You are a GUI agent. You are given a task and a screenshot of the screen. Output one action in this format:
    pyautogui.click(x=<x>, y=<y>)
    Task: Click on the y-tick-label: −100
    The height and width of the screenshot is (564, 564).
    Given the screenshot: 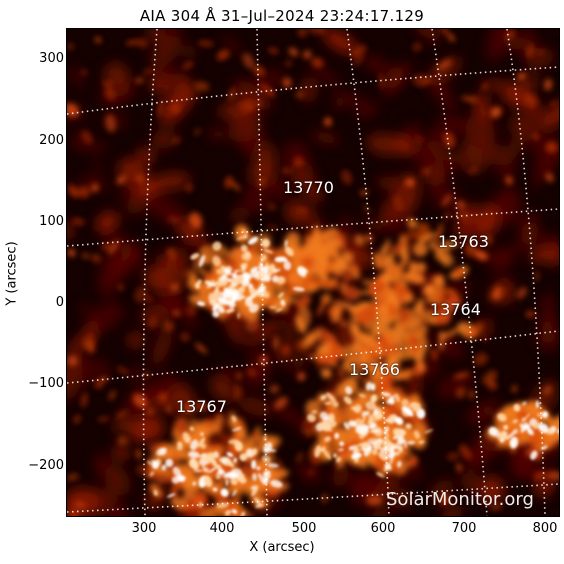 What is the action you would take?
    pyautogui.click(x=46, y=383)
    